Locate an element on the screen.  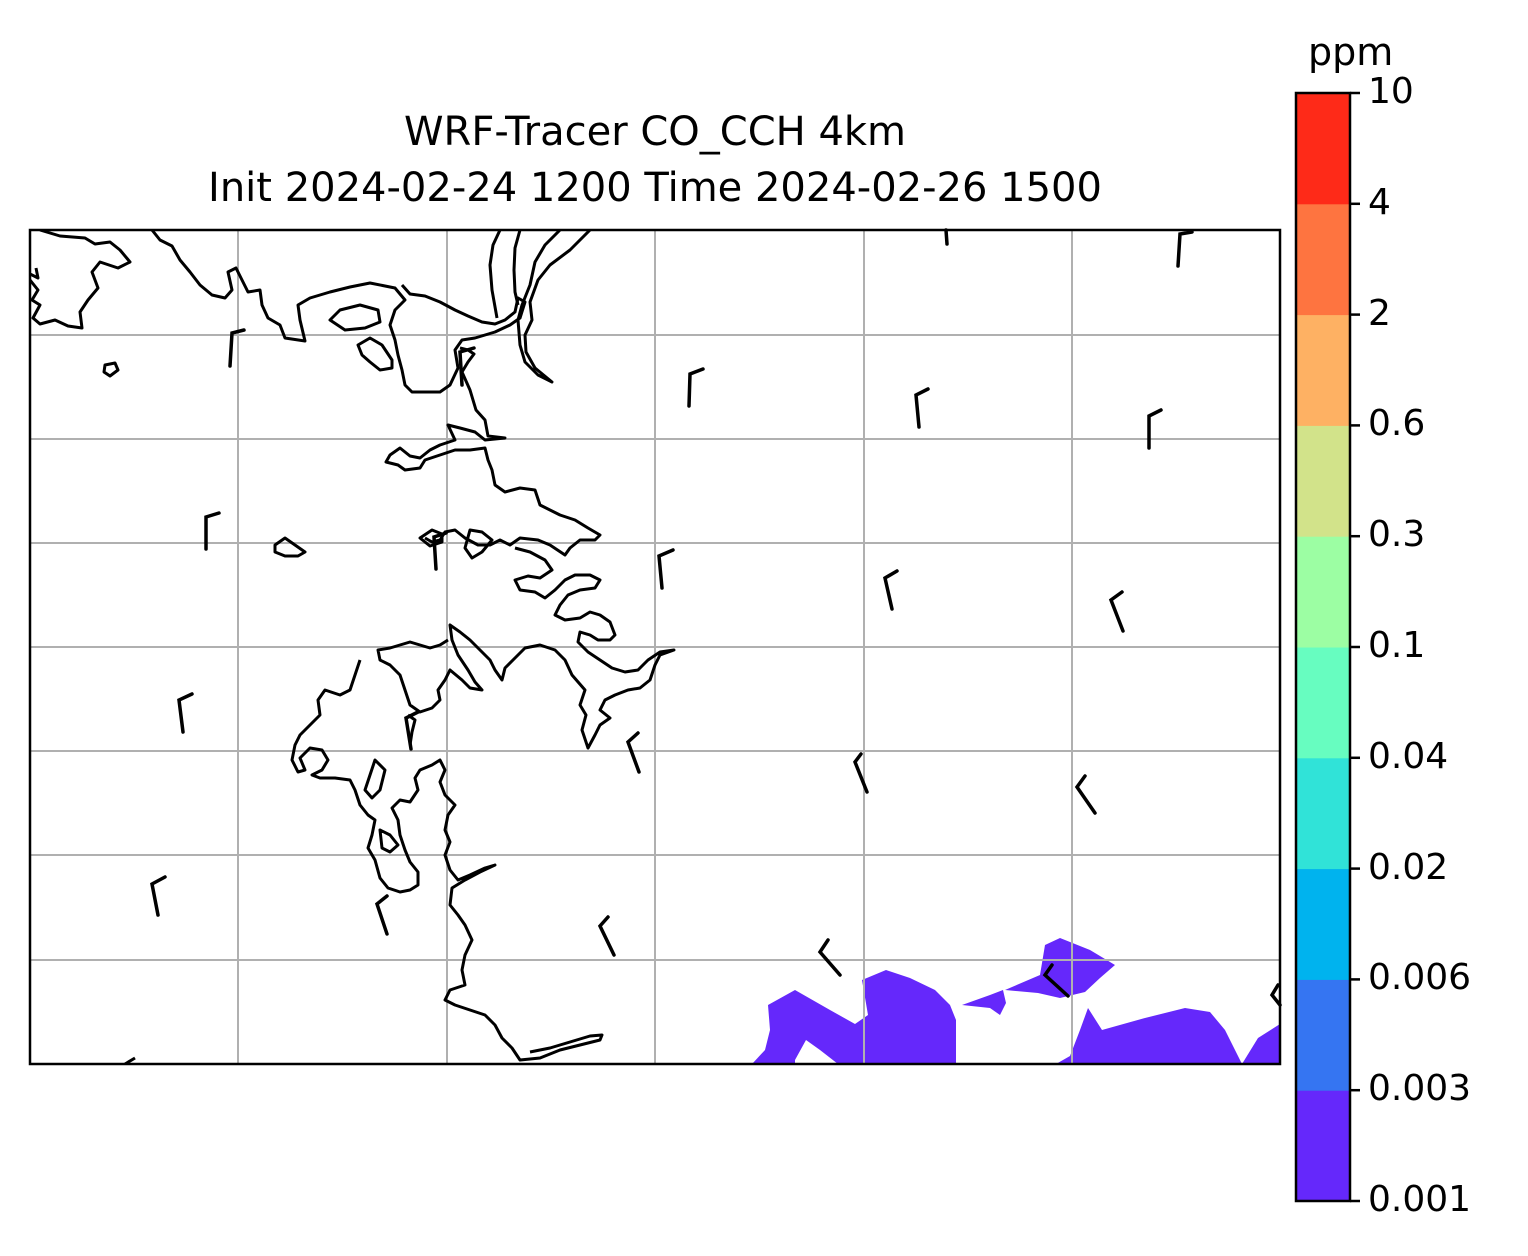
tracer-region-east-patch is located at coordinates (1060, 968).